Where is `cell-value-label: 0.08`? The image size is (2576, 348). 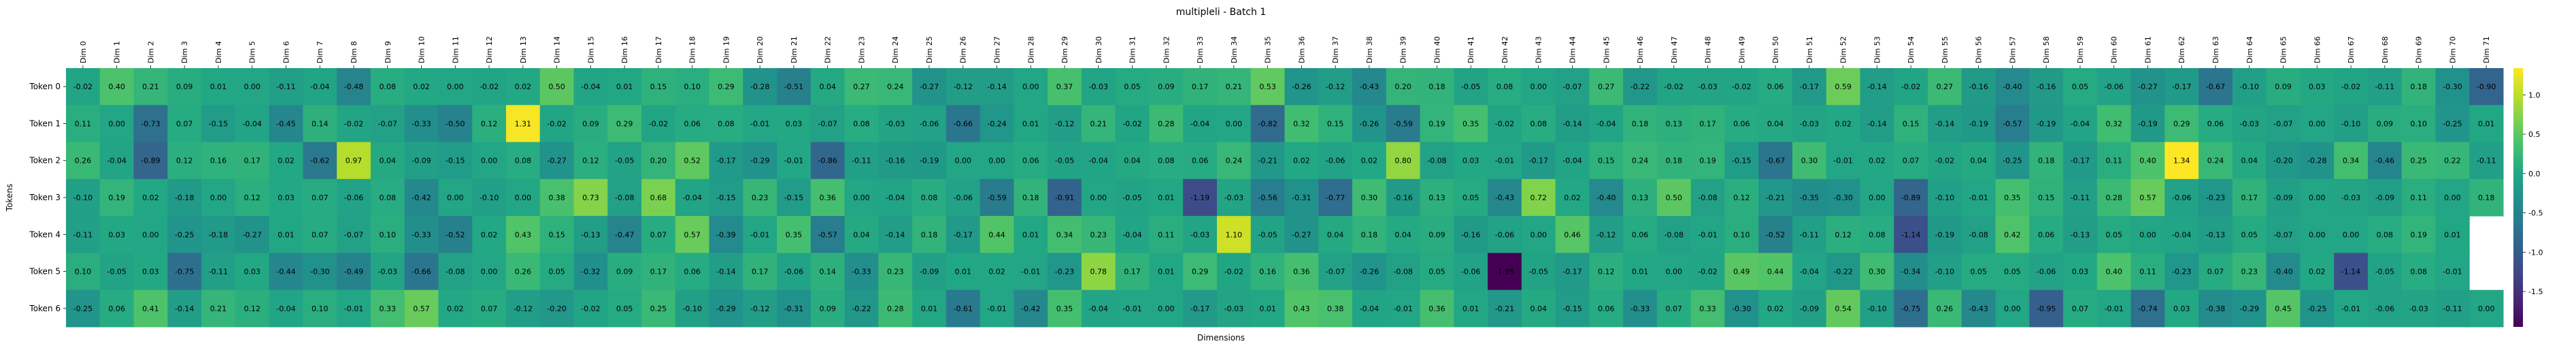 cell-value-label: 0.08 is located at coordinates (726, 123).